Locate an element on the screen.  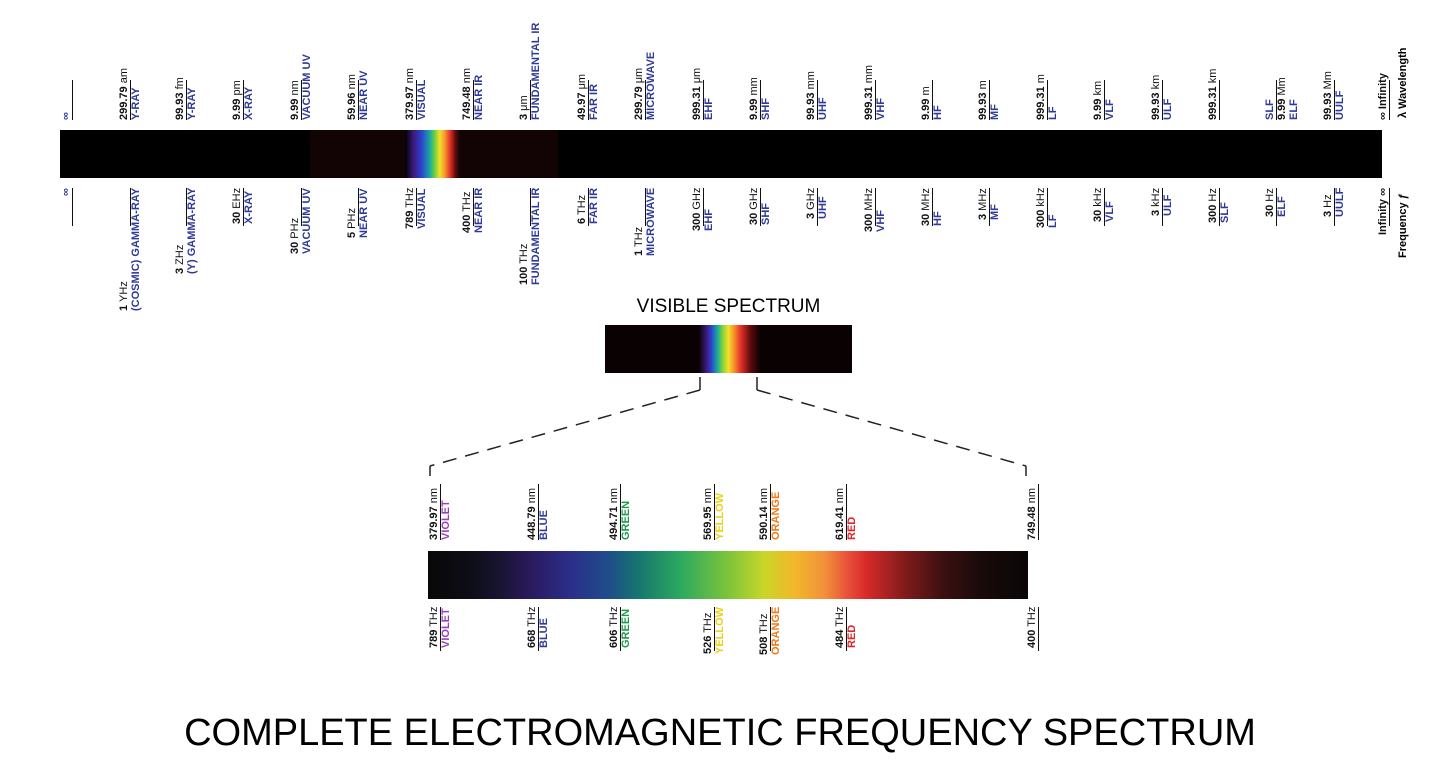
visible-spectrum-bar is located at coordinates (728, 349).